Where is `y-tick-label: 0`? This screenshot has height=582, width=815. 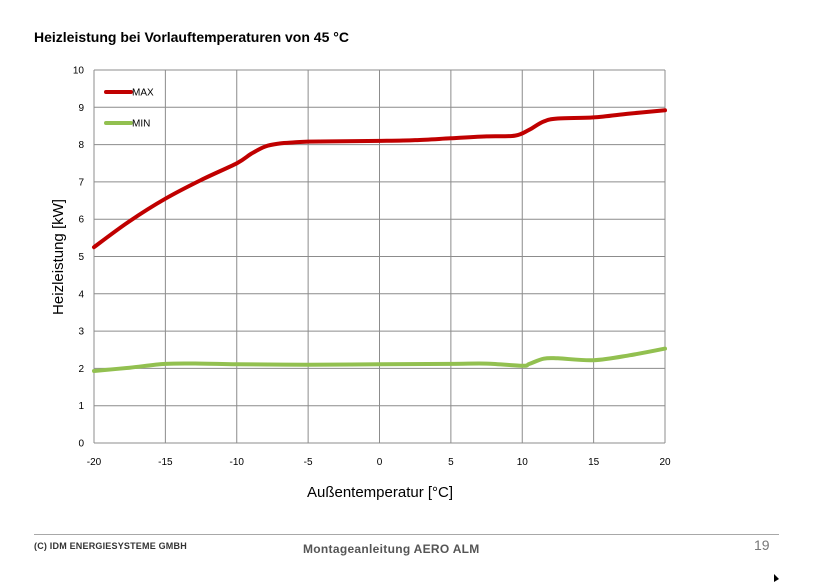 y-tick-label: 0 is located at coordinates (81, 444).